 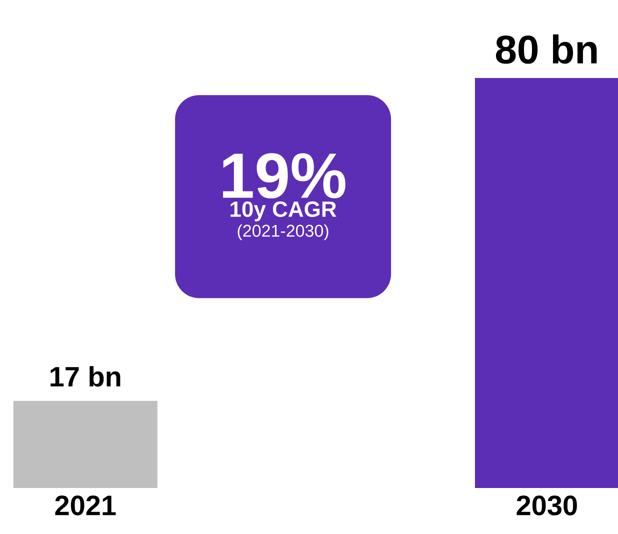 I want to click on annotation: 10y CAGR, so click(x=283, y=211).